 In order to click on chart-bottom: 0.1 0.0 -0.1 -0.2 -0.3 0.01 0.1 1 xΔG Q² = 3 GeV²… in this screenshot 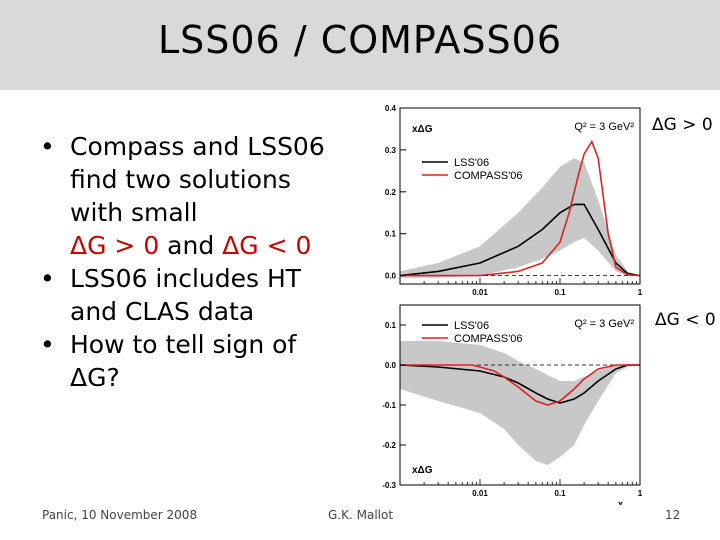, I will do `click(512, 404)`.